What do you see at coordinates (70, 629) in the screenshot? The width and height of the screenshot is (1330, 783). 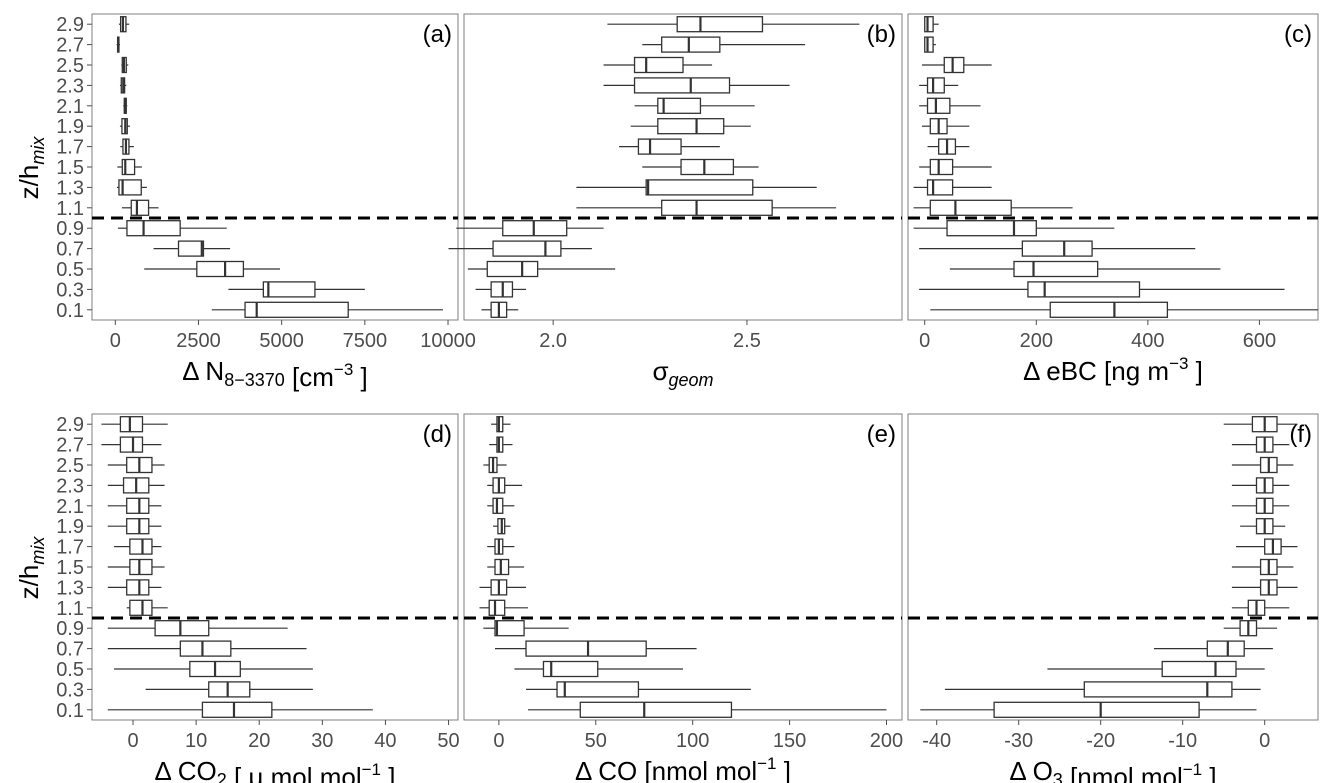 I see `y-tick-label: 0.9` at bounding box center [70, 629].